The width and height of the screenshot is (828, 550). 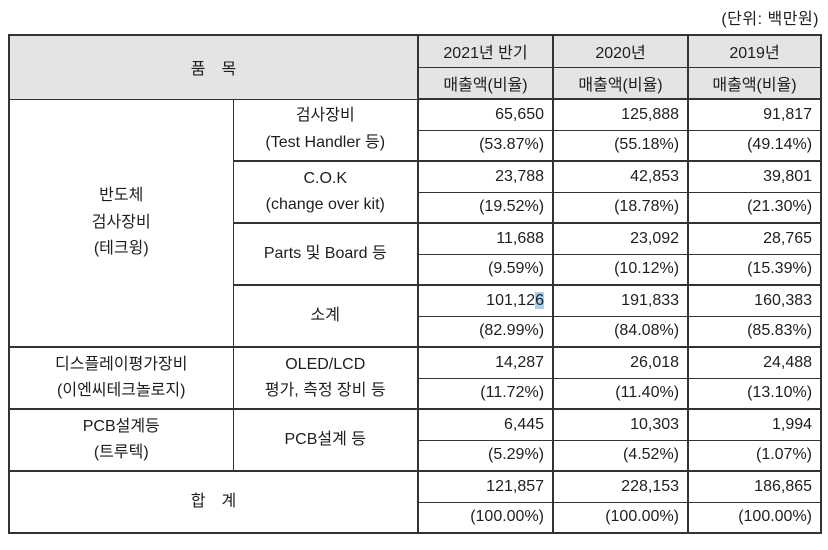 What do you see at coordinates (325, 192) in the screenshot?
I see `item-cok-label: C.O.K (change over kit)` at bounding box center [325, 192].